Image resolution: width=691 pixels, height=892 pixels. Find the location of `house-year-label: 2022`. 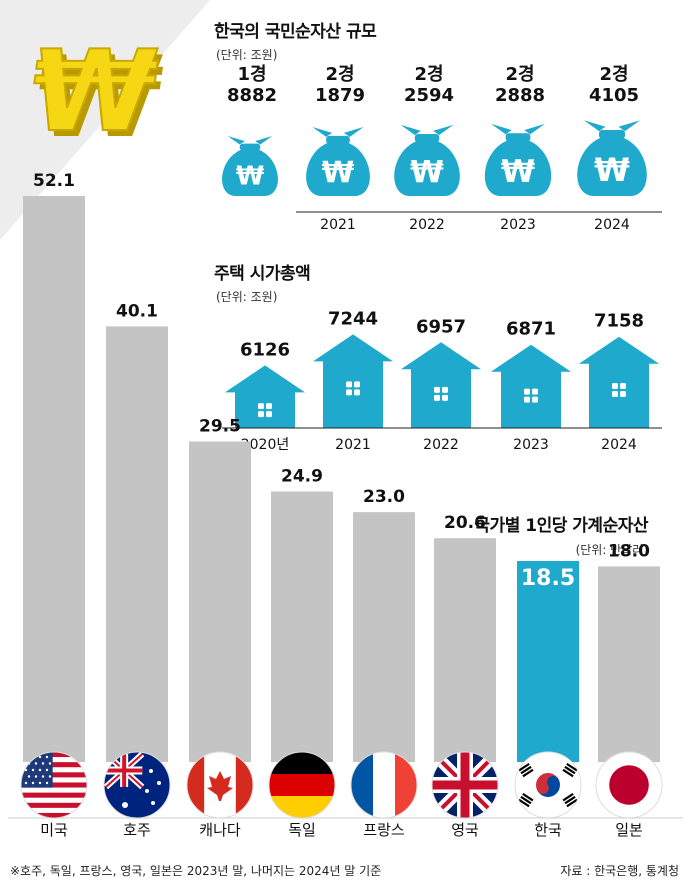

house-year-label: 2022 is located at coordinates (441, 445).